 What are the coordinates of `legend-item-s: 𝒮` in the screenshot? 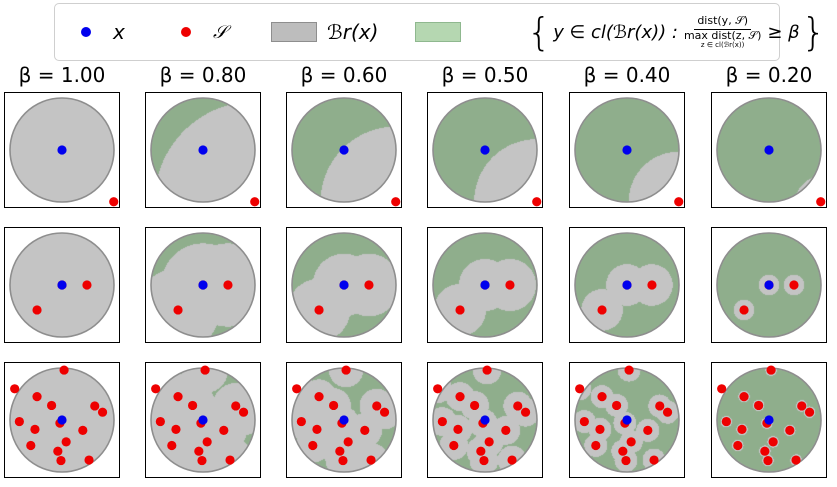 It's located at (204, 32).